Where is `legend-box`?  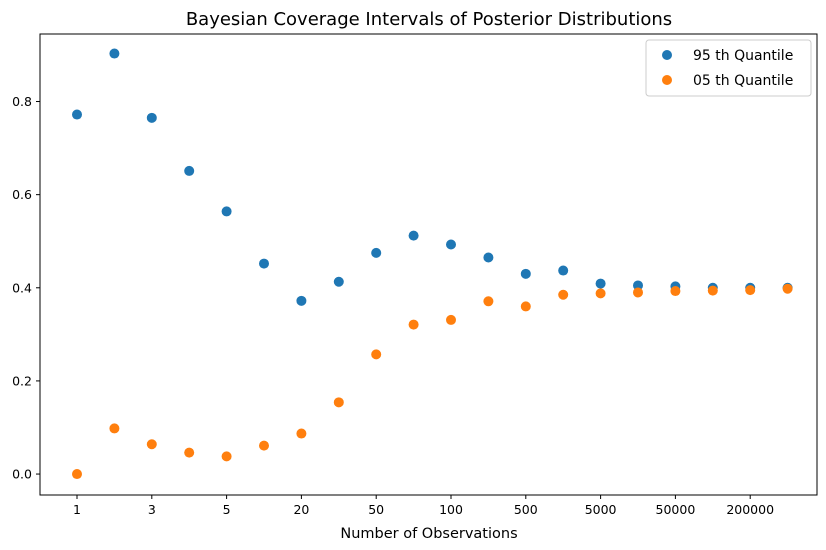 legend-box is located at coordinates (728, 68).